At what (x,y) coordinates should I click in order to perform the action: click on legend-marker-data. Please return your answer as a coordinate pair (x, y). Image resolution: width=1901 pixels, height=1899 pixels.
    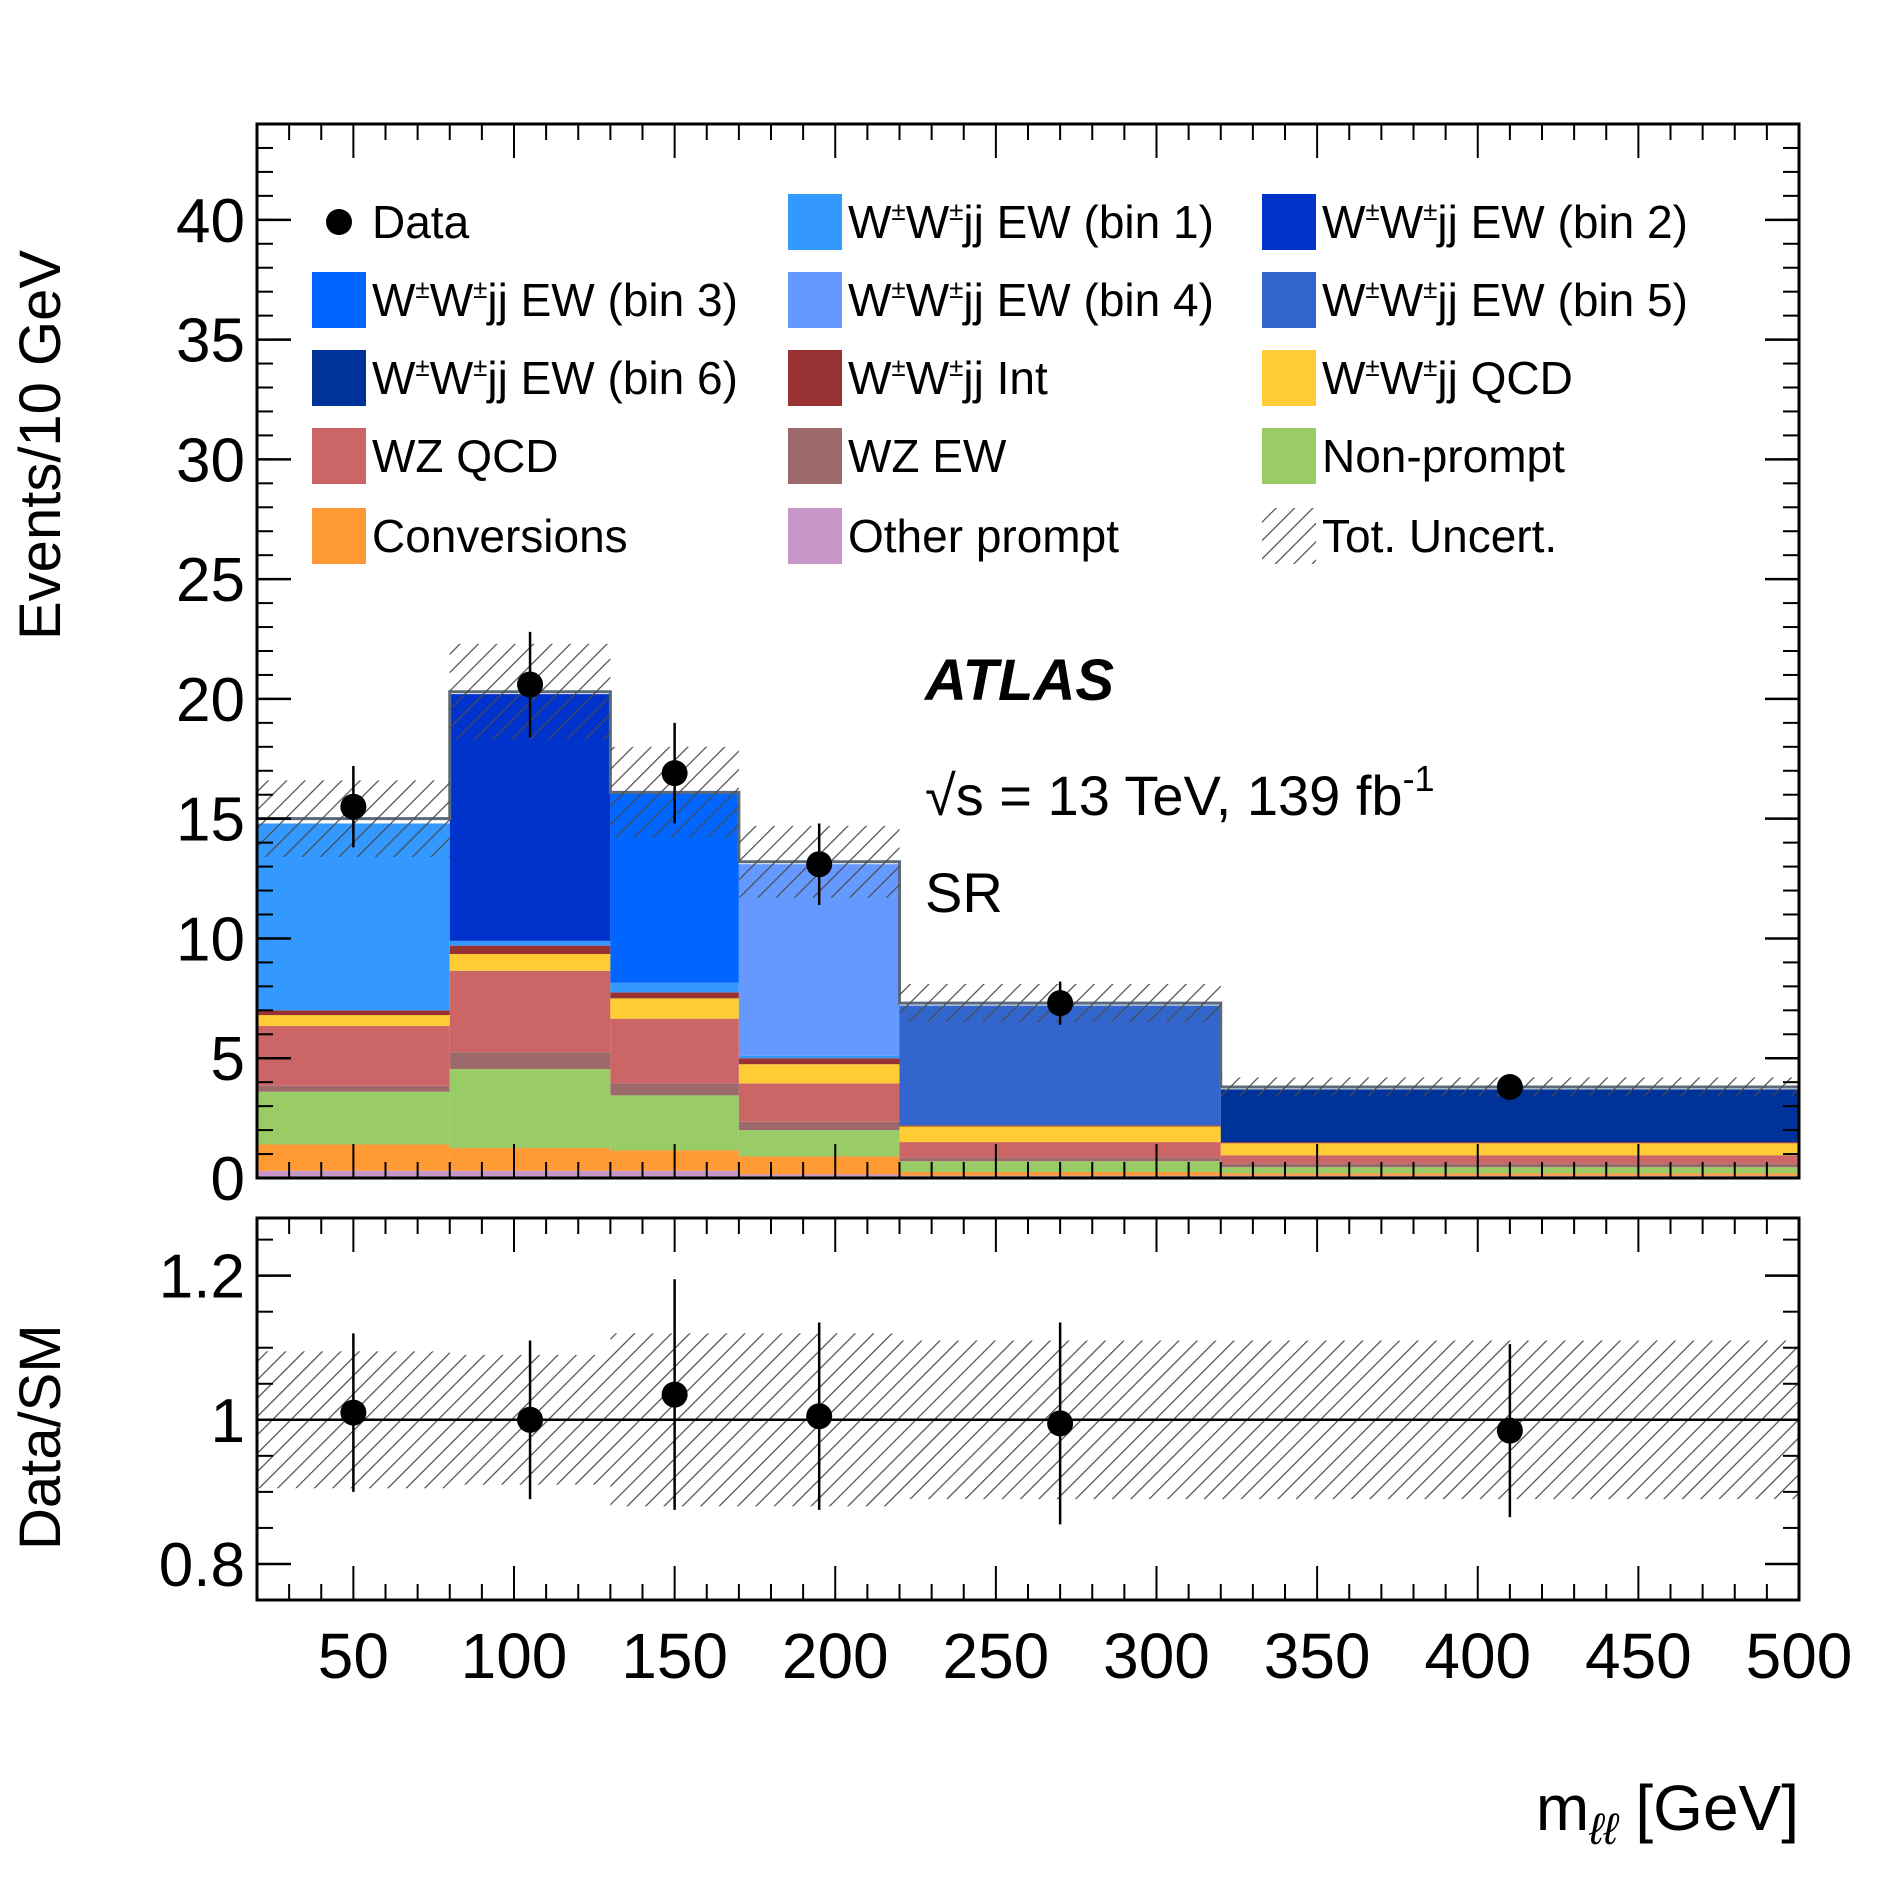
    Looking at the image, I should click on (339, 222).